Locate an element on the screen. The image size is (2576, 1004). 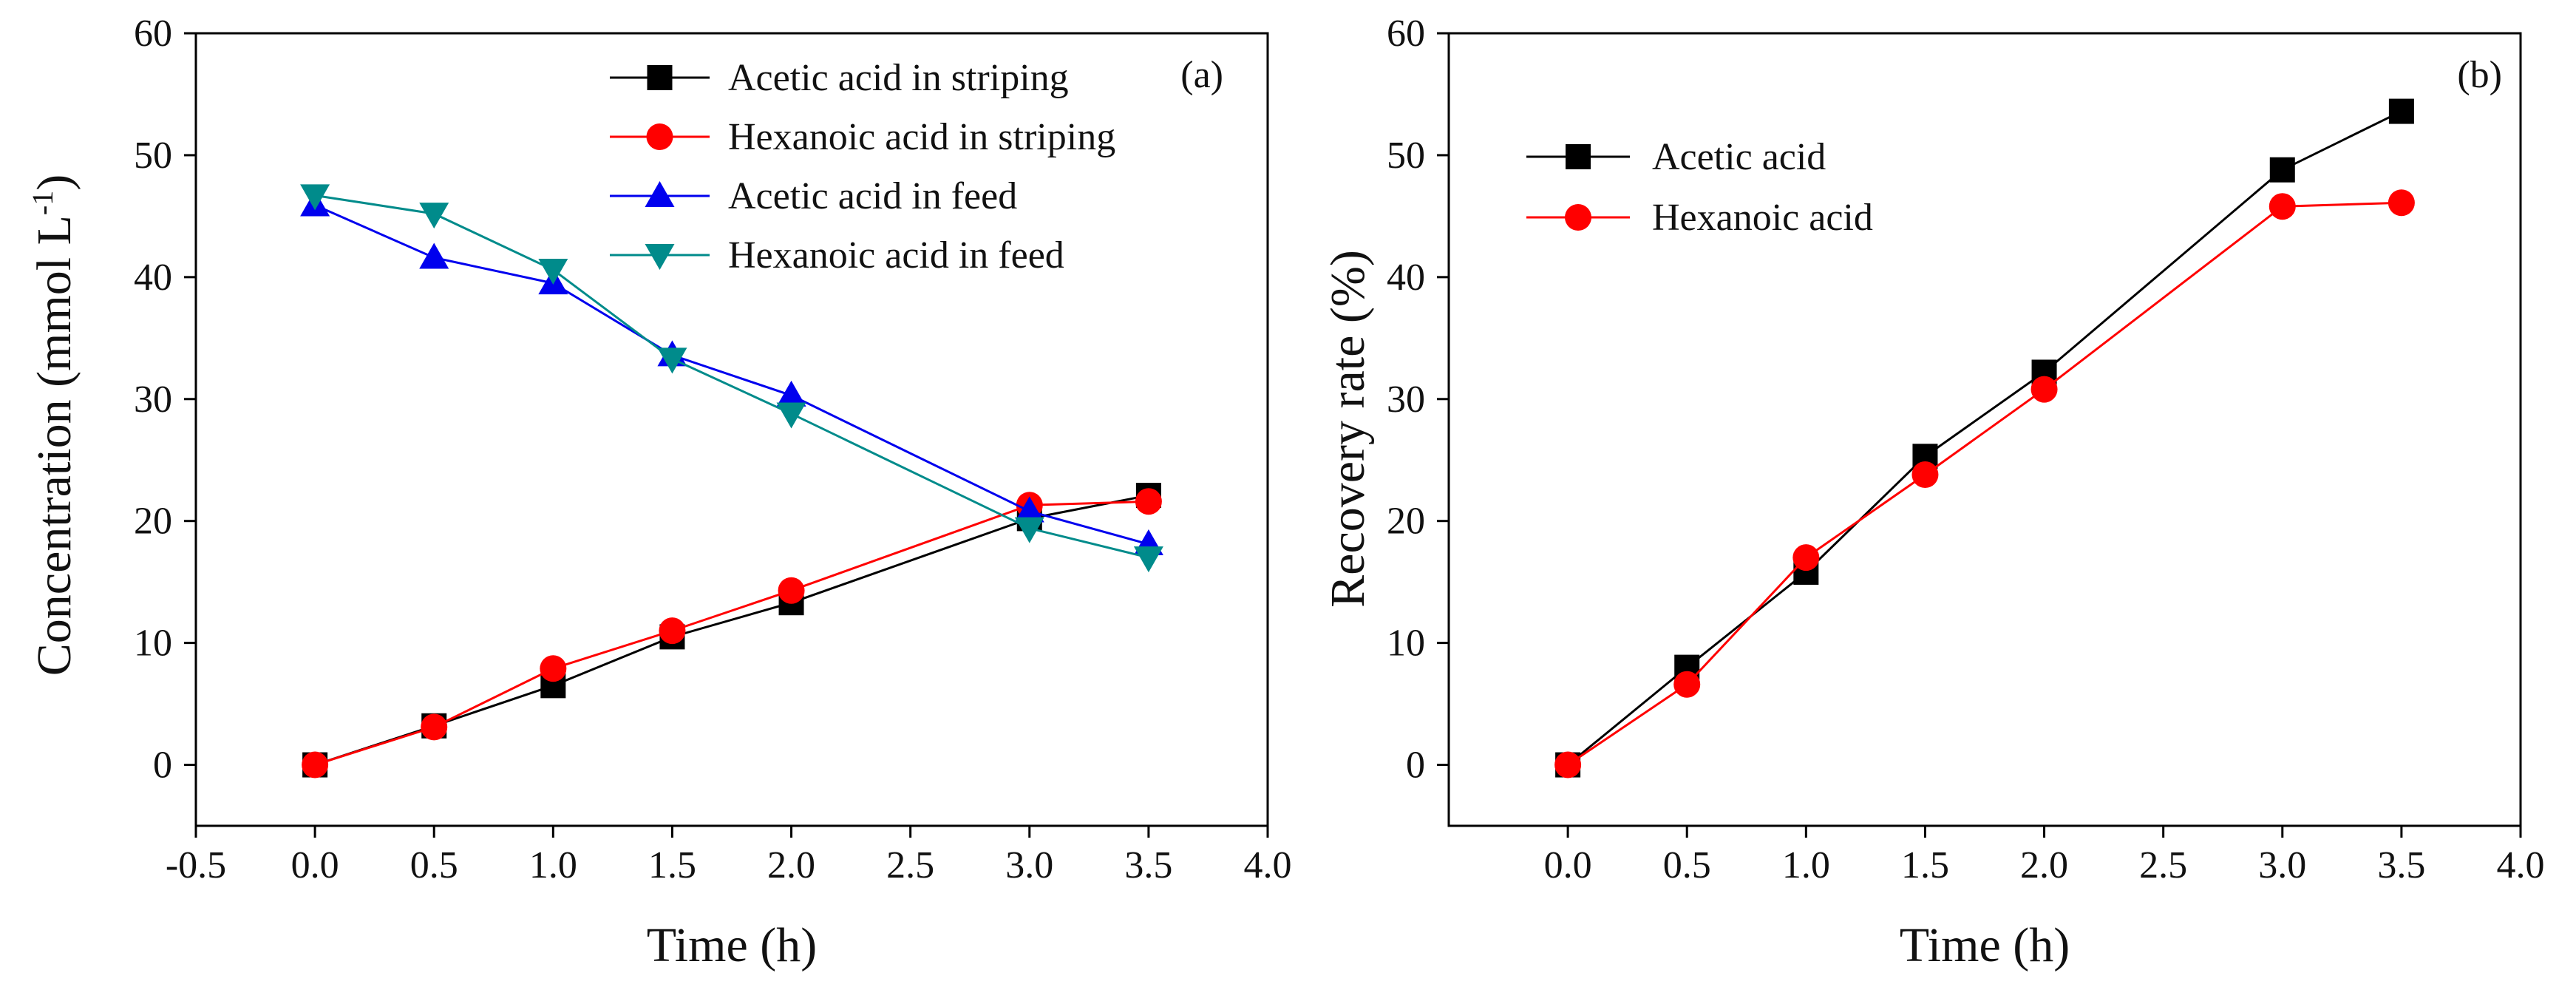
x-tick-label-a: 2.0 is located at coordinates (791, 865).